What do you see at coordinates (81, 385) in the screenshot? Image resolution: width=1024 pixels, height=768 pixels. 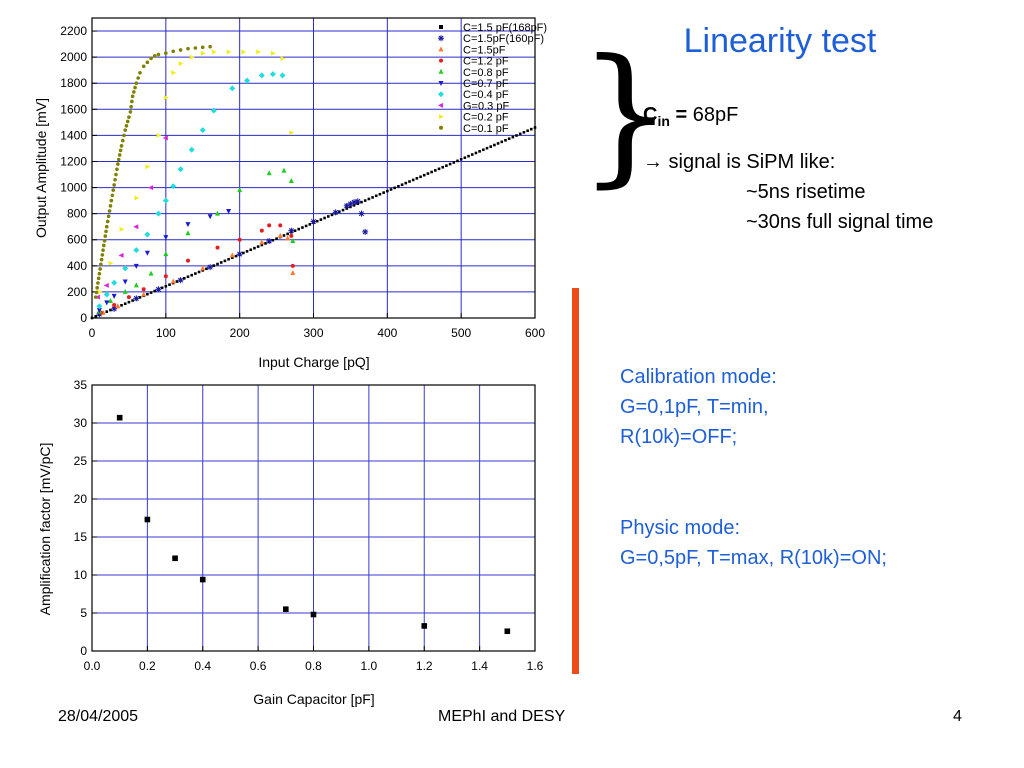 I see `y-tick-label: 35` at bounding box center [81, 385].